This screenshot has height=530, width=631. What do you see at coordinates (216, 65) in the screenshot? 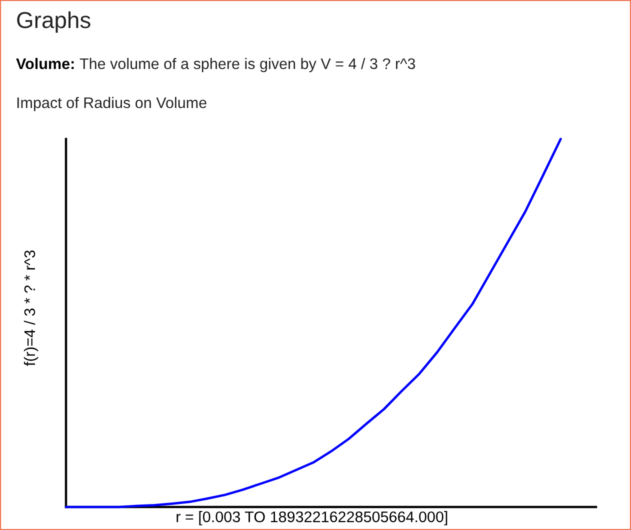
I see `chart-subtitle: Volume: The volume of a sphere is given by V = 4 / 3 ? r^3` at bounding box center [216, 65].